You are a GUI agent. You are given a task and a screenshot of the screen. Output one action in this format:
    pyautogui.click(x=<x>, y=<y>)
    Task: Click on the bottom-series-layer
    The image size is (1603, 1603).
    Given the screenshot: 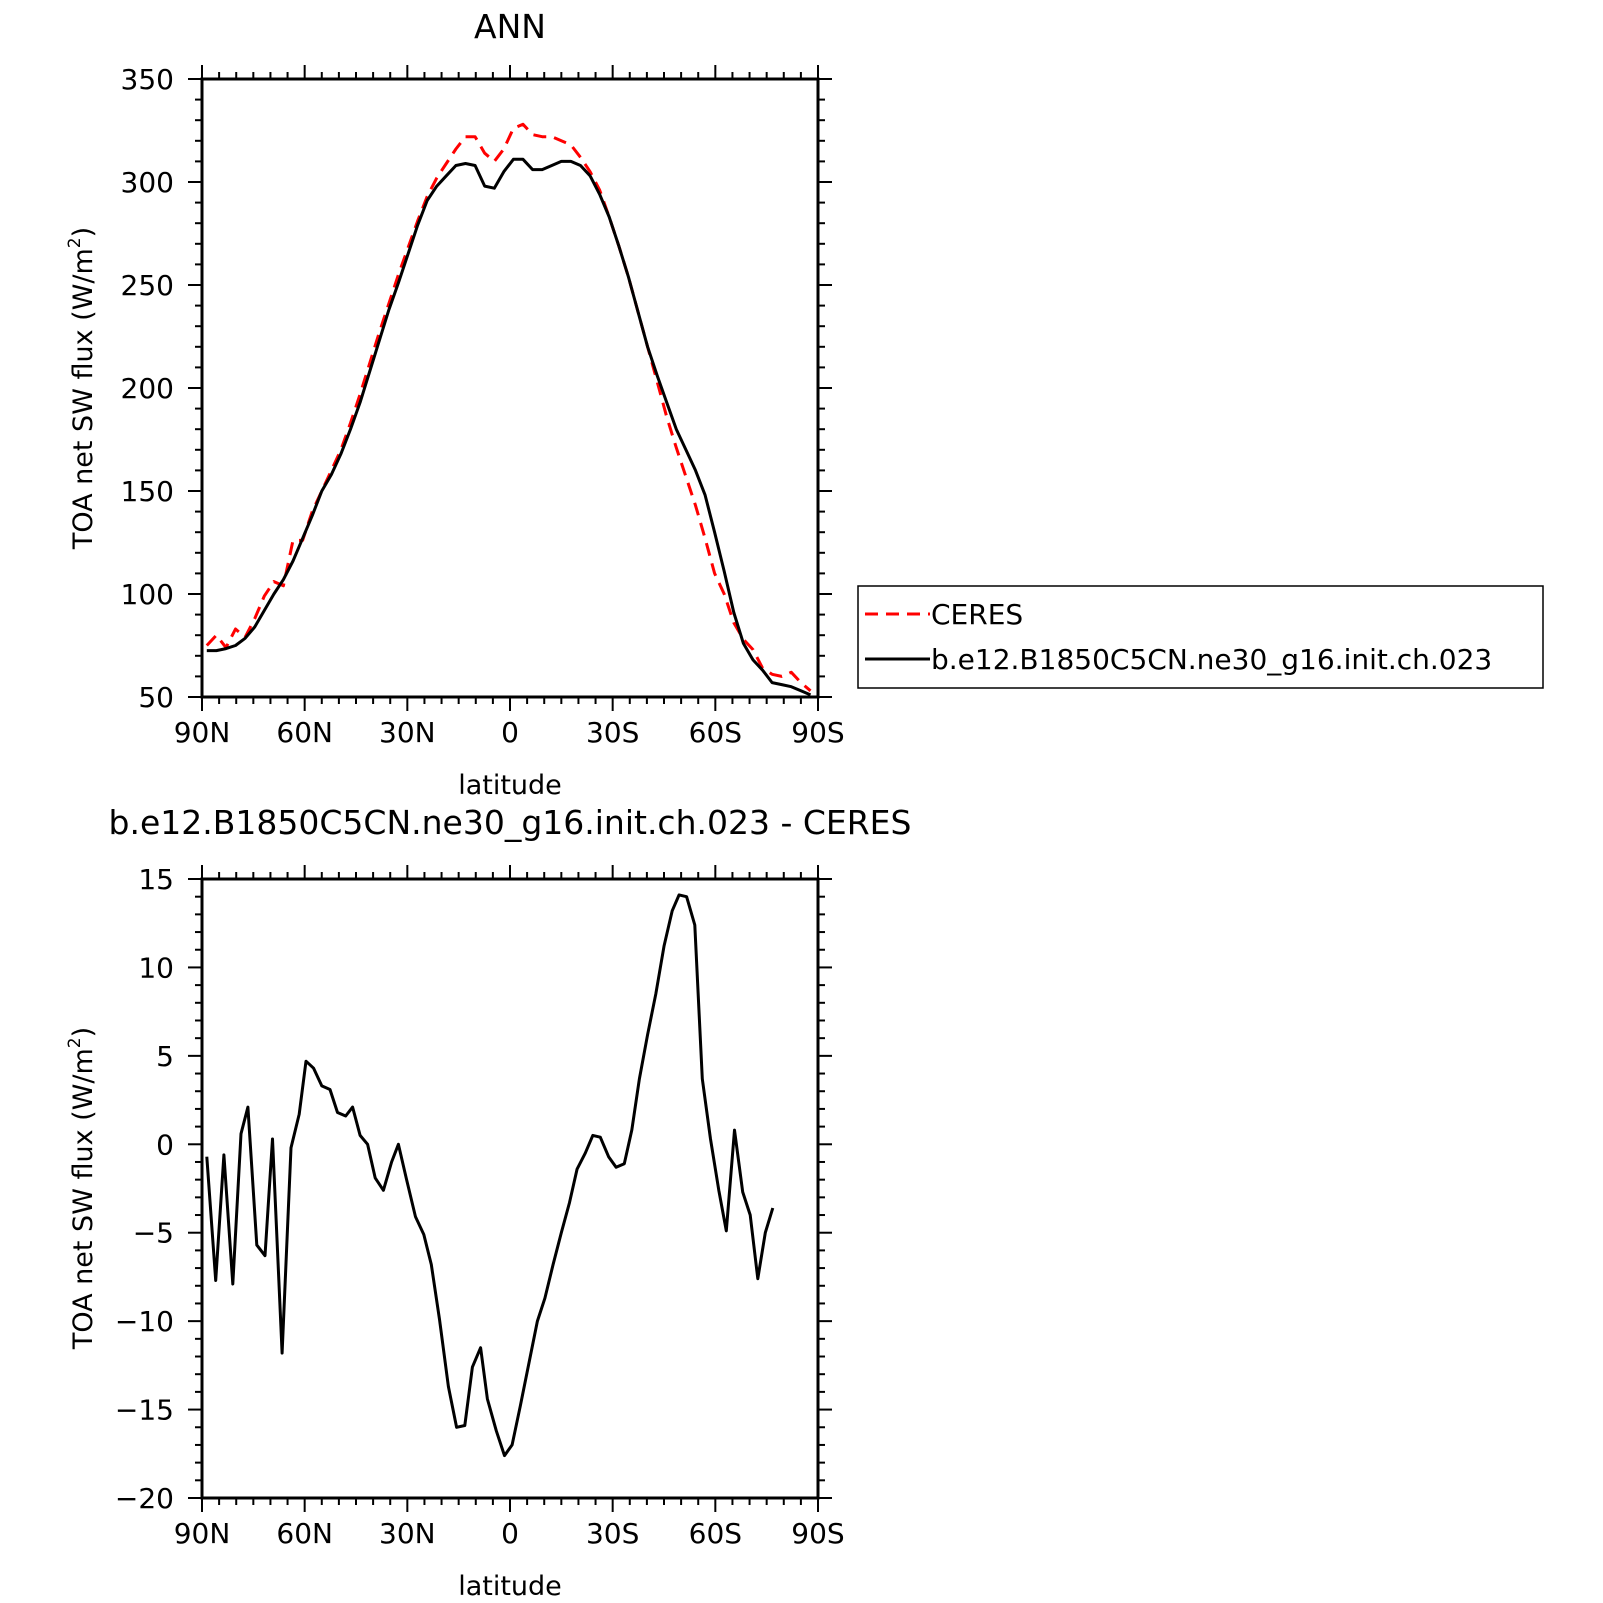 What is the action you would take?
    pyautogui.click(x=490, y=1175)
    